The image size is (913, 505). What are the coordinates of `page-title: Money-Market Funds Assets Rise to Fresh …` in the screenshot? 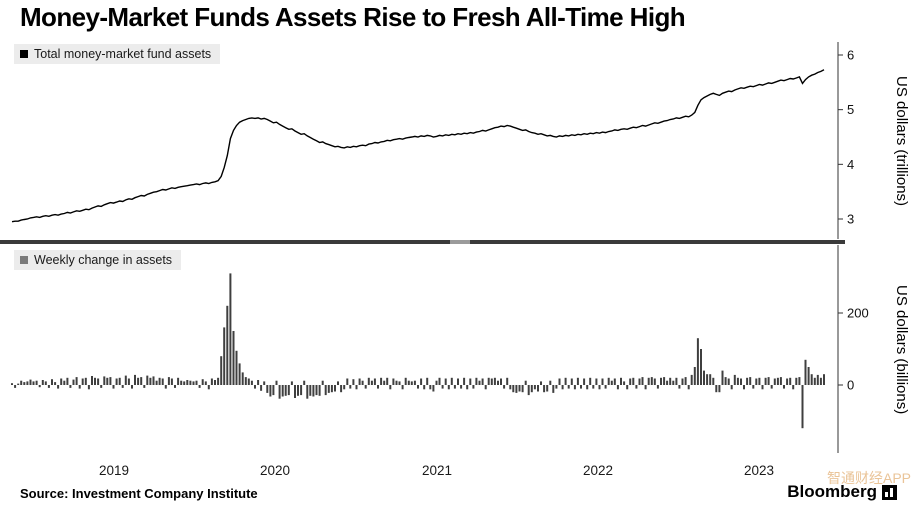 It's located at (353, 17).